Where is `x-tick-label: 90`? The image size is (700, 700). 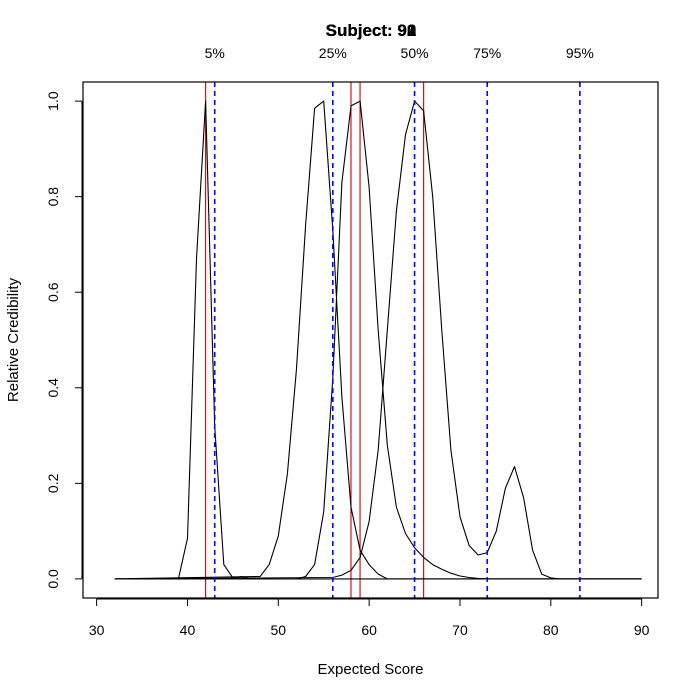
x-tick-label: 90 is located at coordinates (642, 630).